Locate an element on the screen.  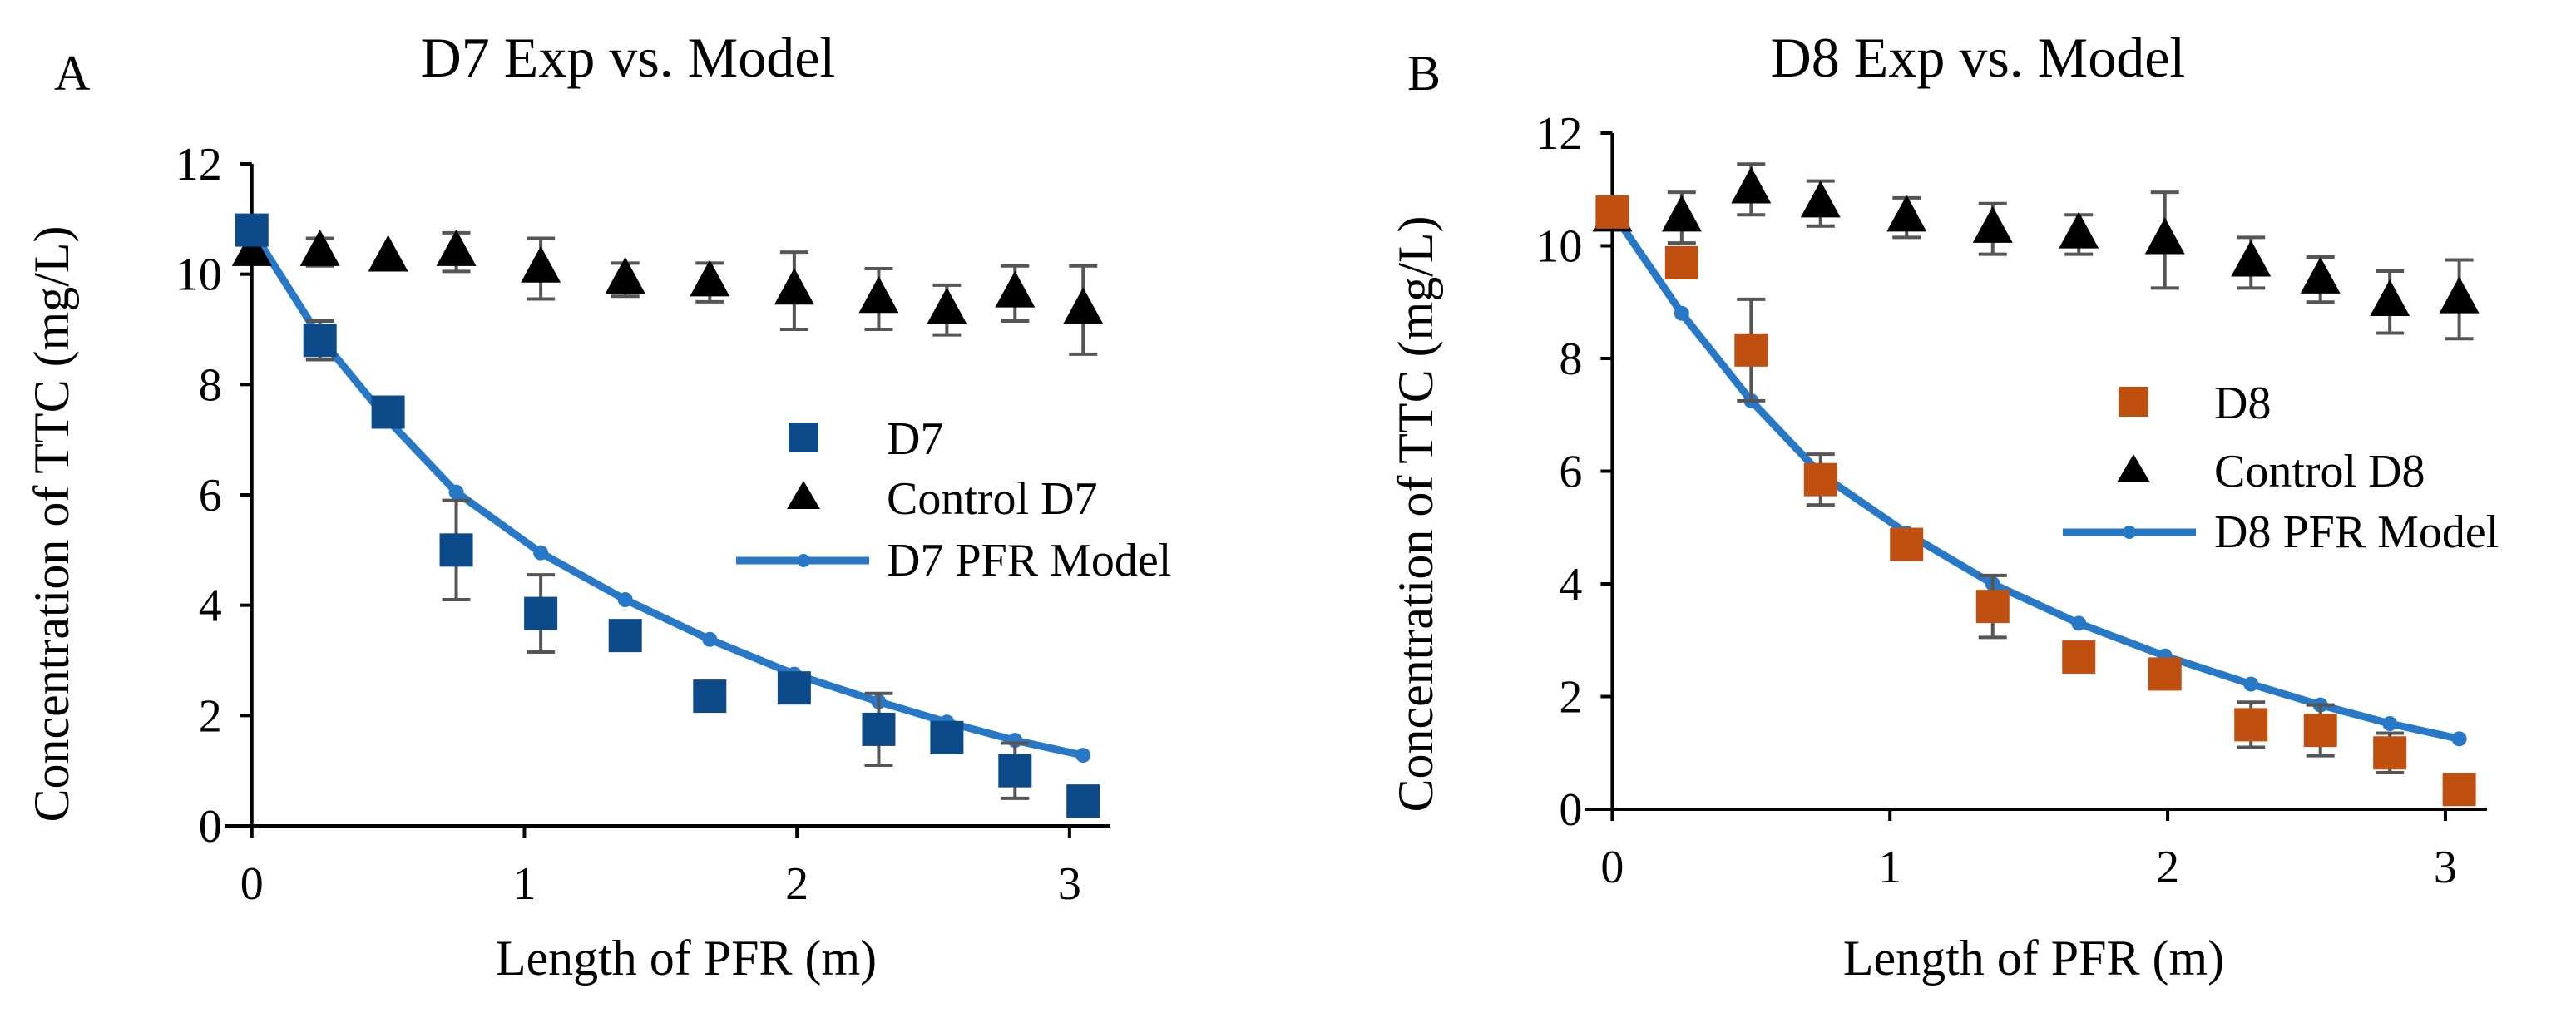
series-control-d7 is located at coordinates (667, 292).